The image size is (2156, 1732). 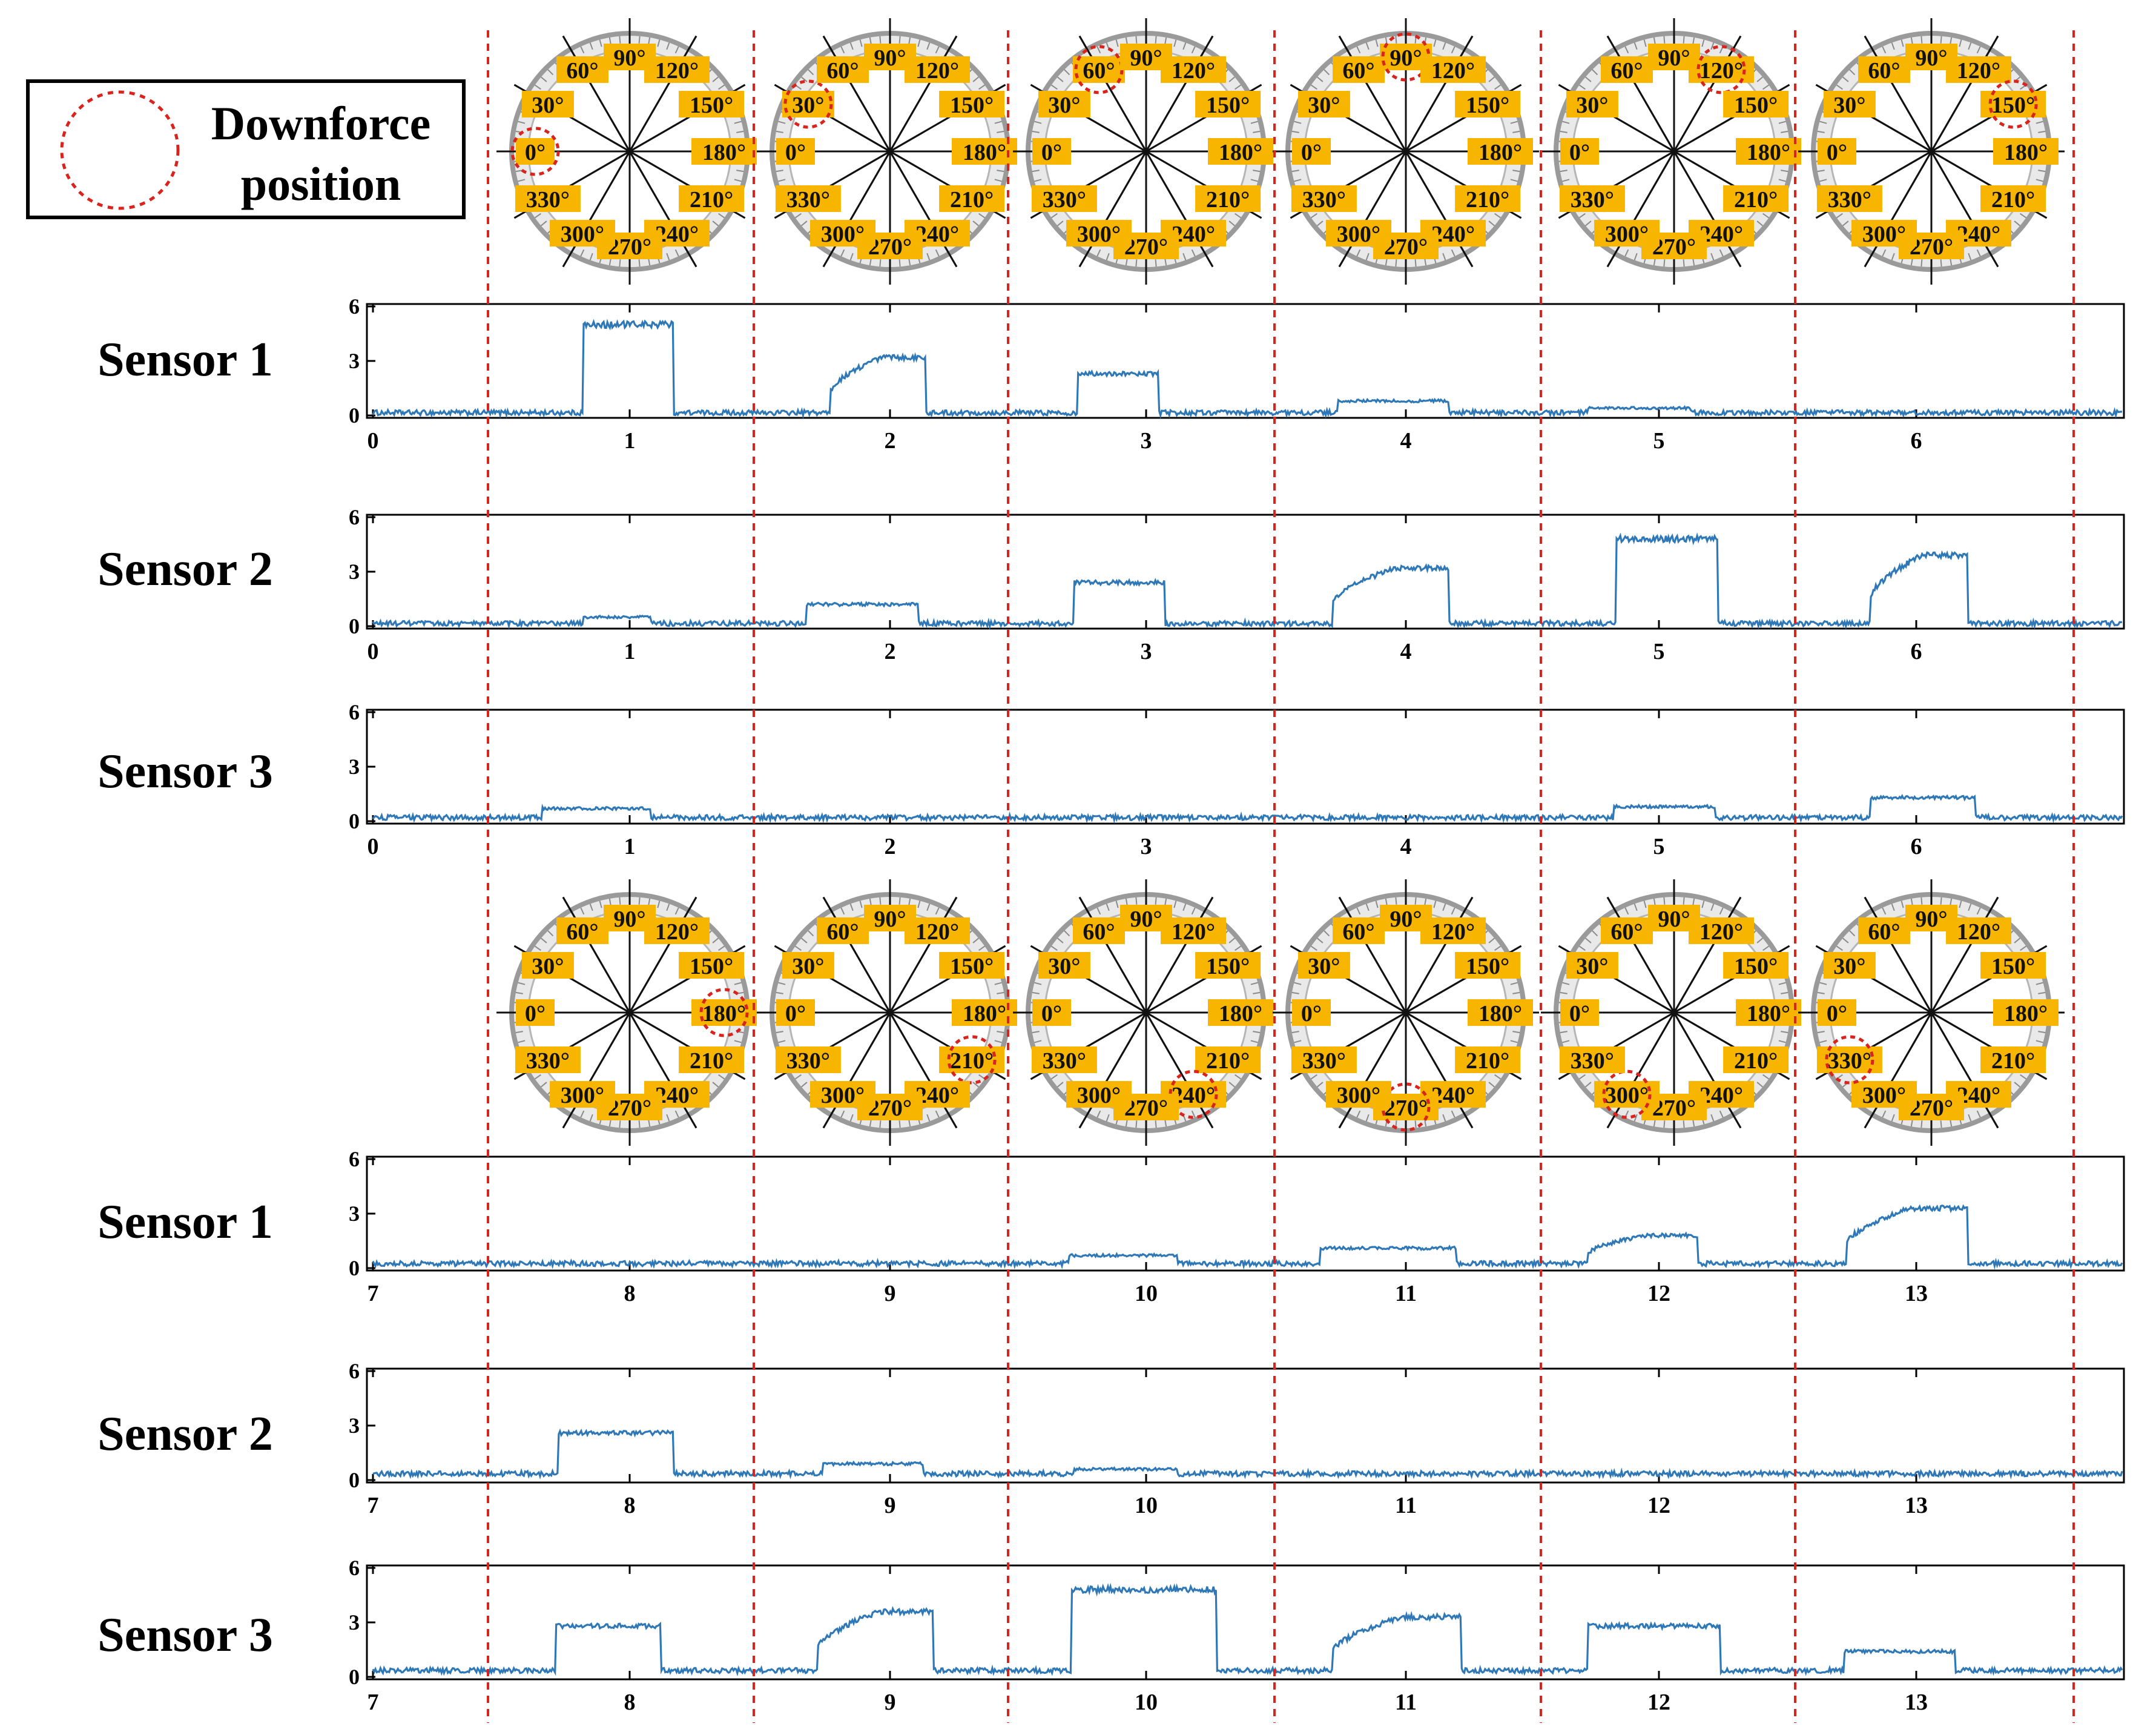 What do you see at coordinates (185, 1635) in the screenshot?
I see `sensor-label: Sensor 3` at bounding box center [185, 1635].